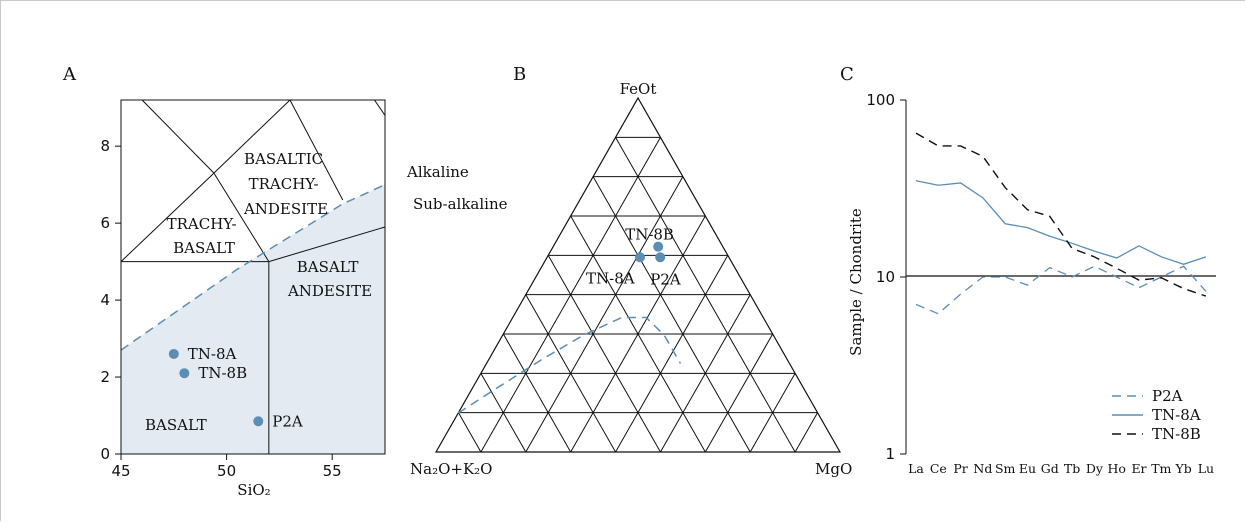  Describe the element at coordinates (1176, 415) in the screenshot. I see `legend-label-tn-8a: TN-8A` at that location.